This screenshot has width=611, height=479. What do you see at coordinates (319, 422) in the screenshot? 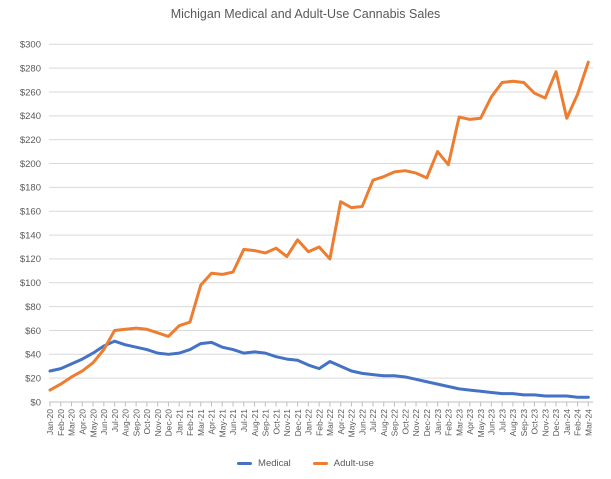
I see `x-axis-tick-label: Feb-22` at bounding box center [319, 422].